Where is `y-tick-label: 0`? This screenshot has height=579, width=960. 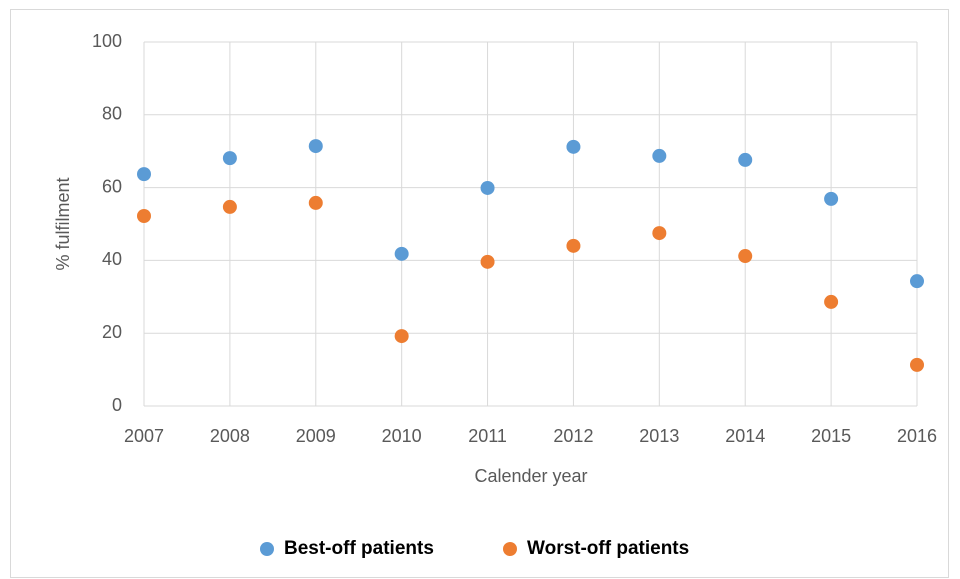 y-tick-label: 0 is located at coordinates (117, 405).